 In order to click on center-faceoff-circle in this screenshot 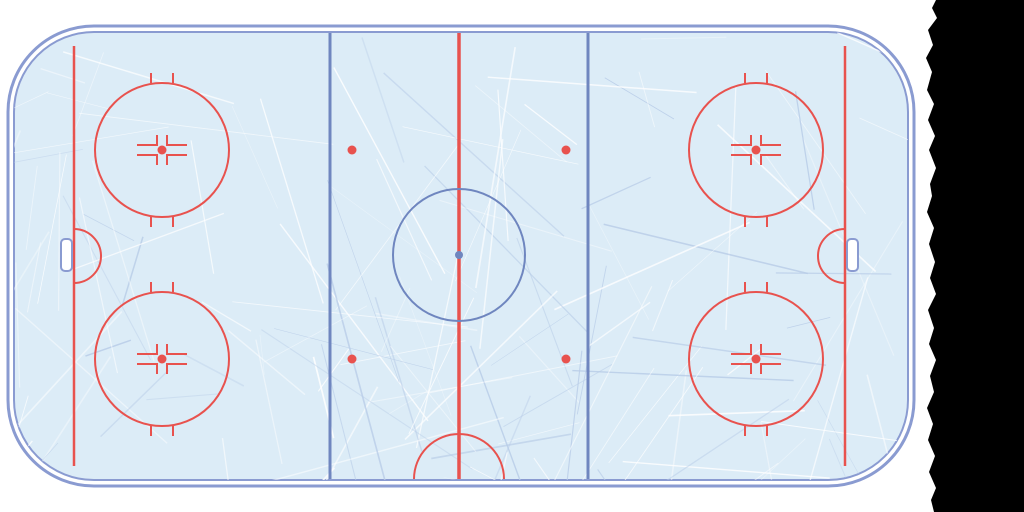, I will do `click(459, 255)`.